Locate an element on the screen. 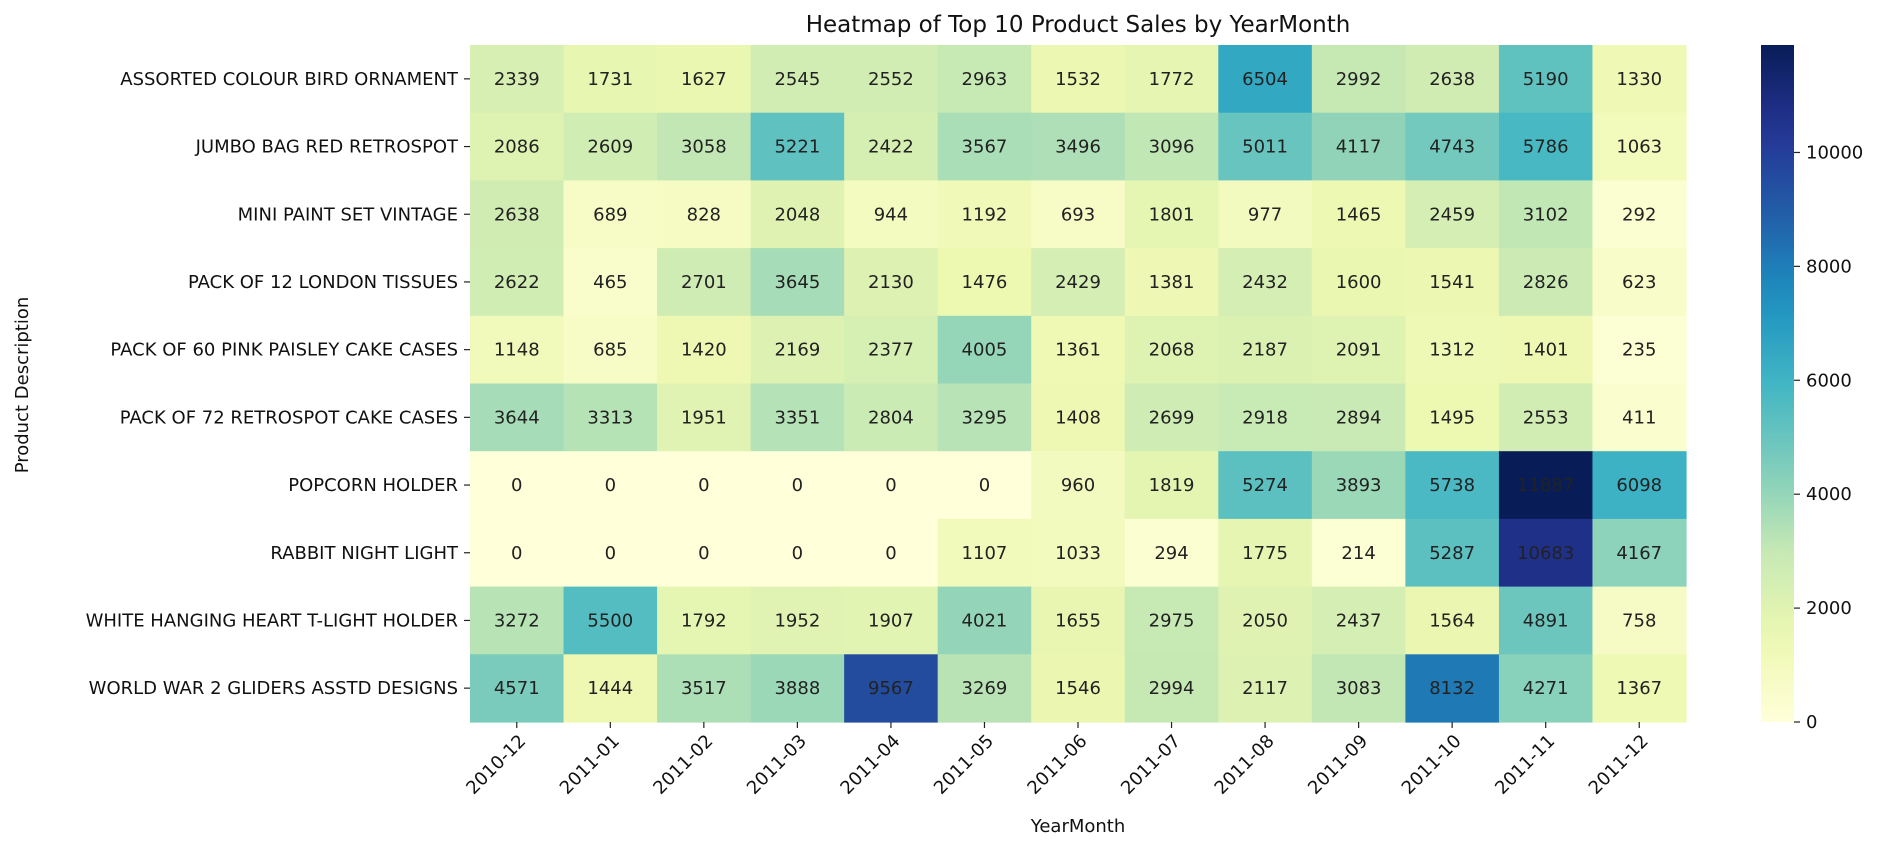 This screenshot has width=1886, height=853. cell-value-label: 1107 is located at coordinates (985, 553).